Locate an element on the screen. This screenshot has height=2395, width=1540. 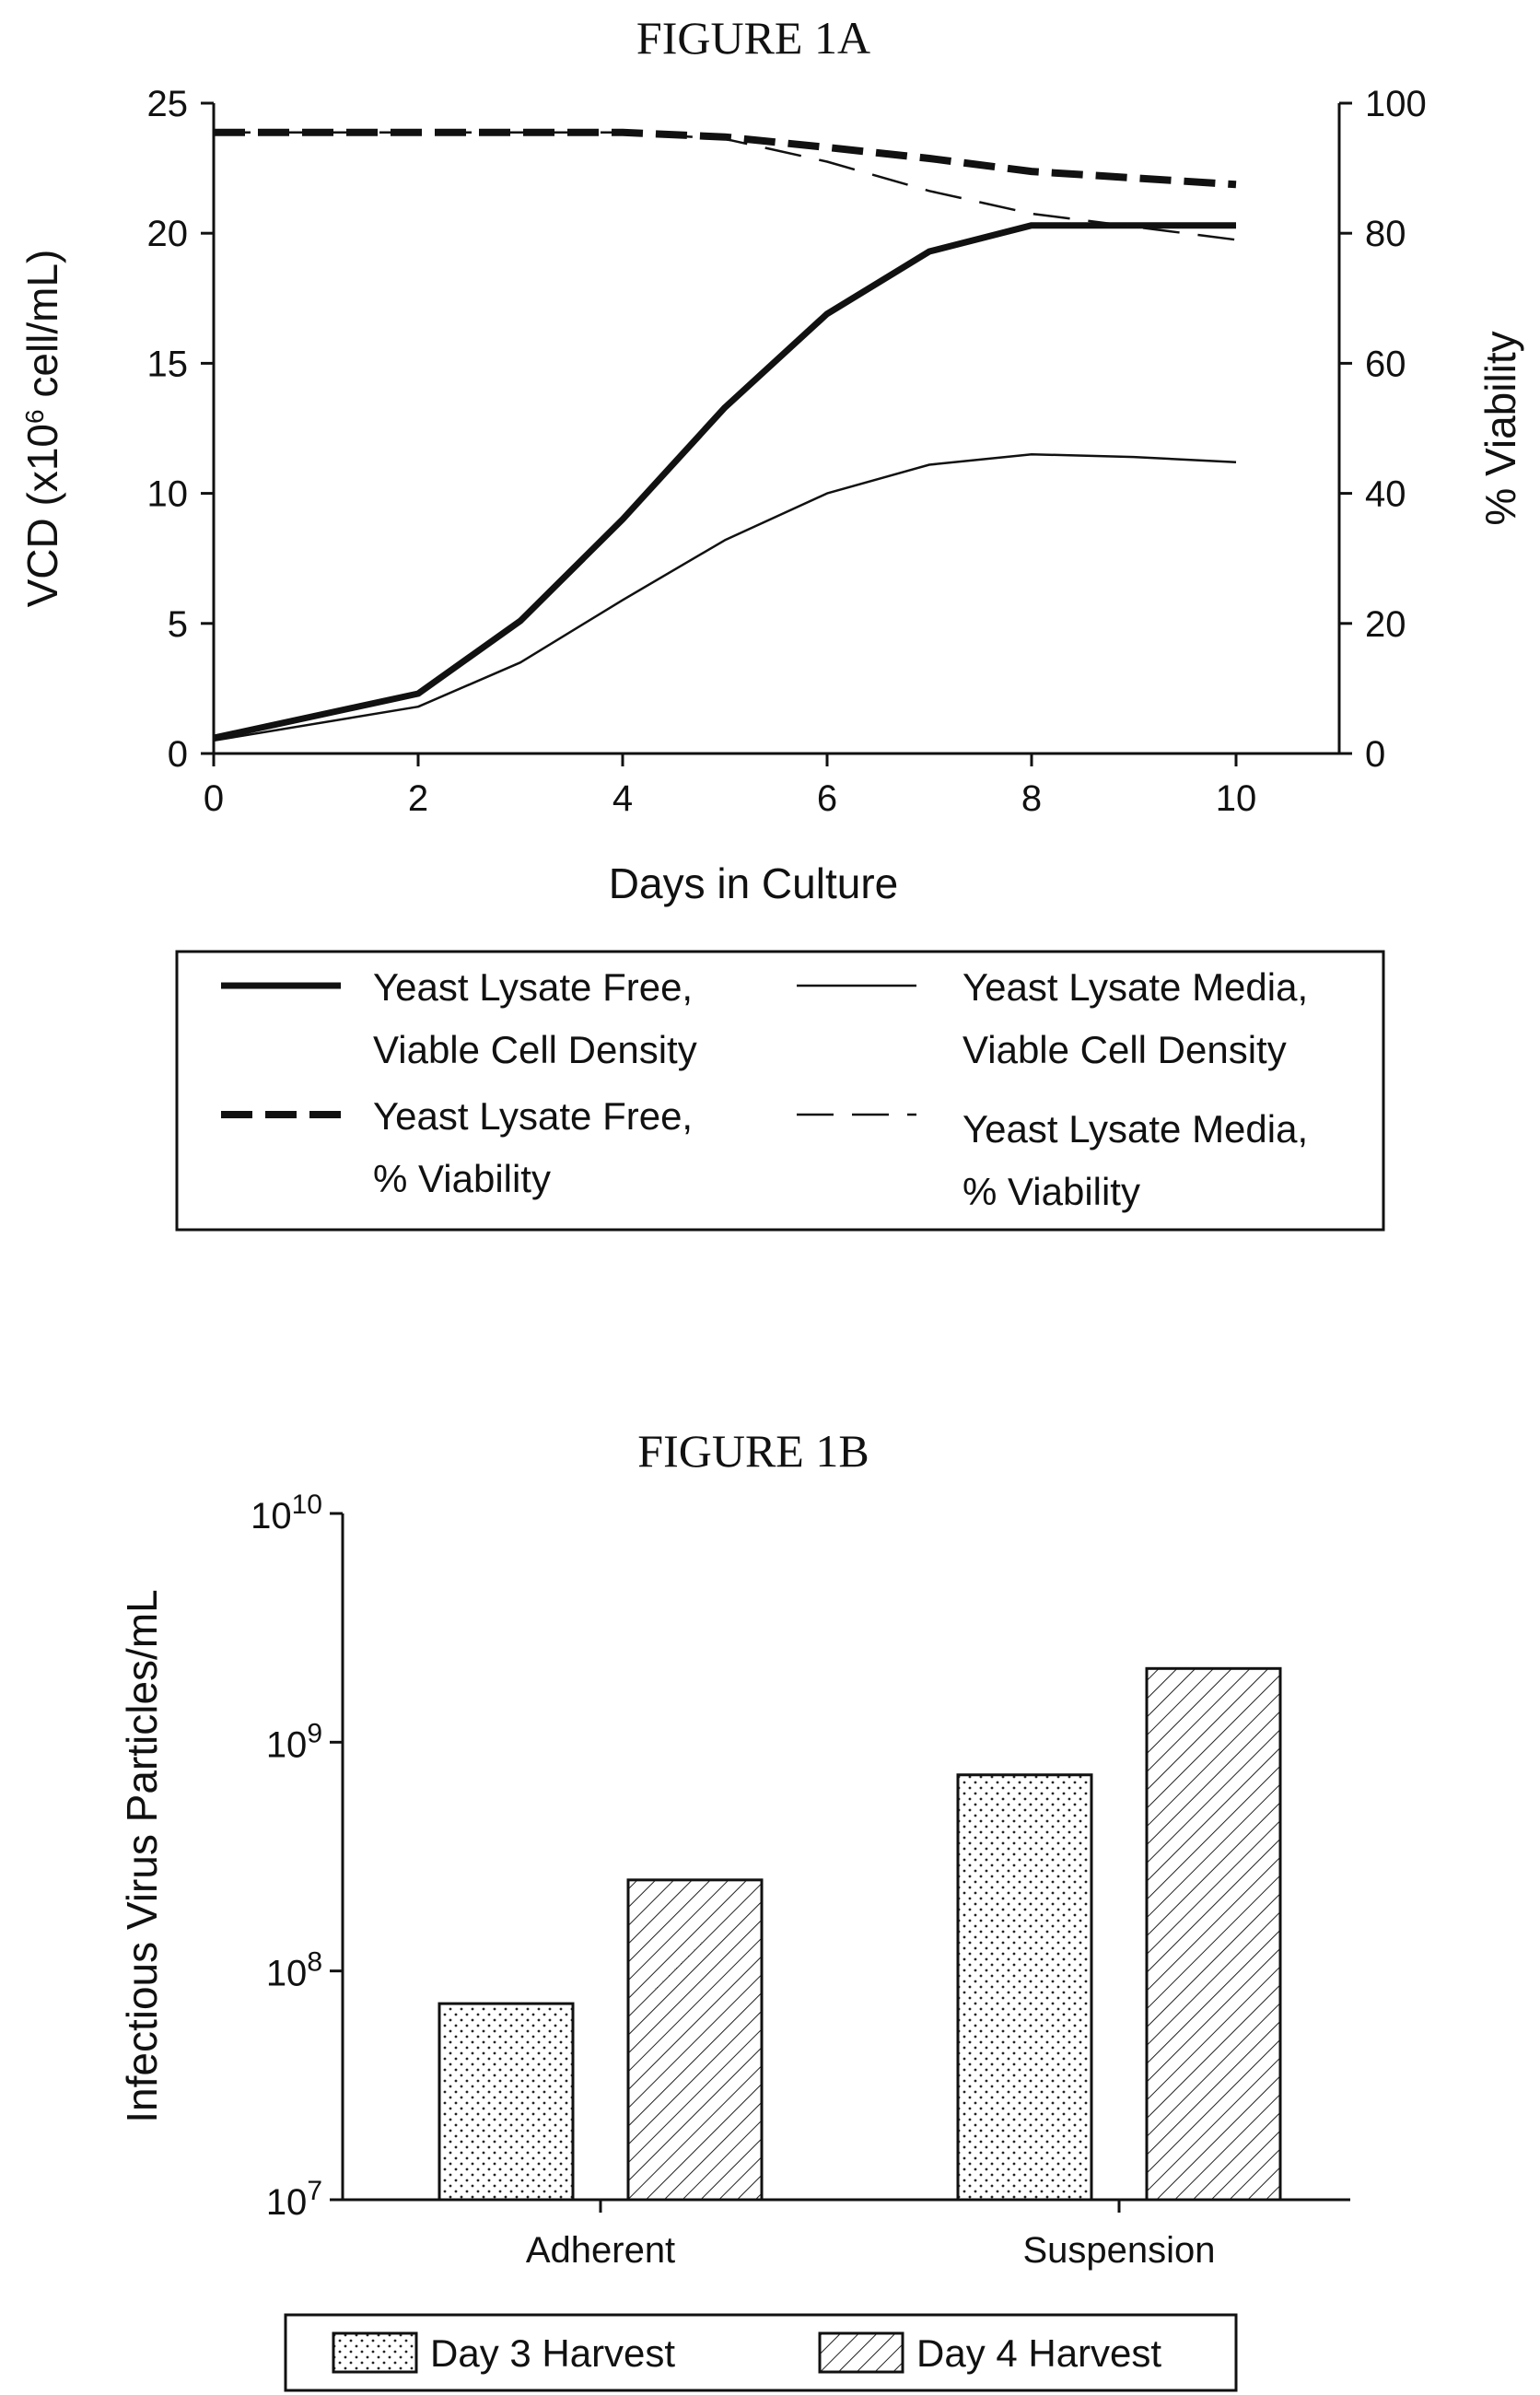
chart-1a-y-label-post: cell/mL) is located at coordinates (42, 330).